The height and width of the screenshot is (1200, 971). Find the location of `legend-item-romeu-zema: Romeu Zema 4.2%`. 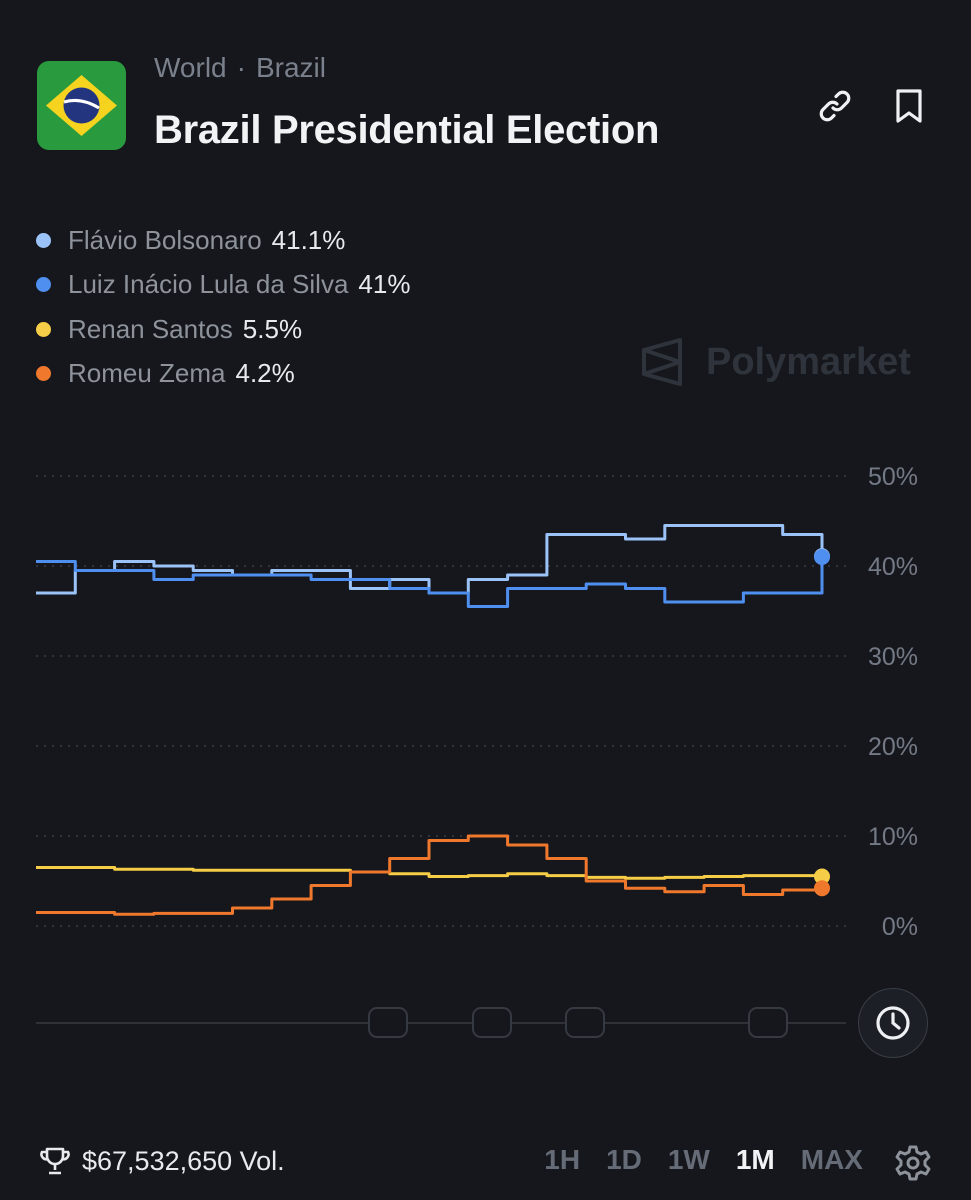

legend-item-romeu-zema: Romeu Zema 4.2% is located at coordinates (223, 374).